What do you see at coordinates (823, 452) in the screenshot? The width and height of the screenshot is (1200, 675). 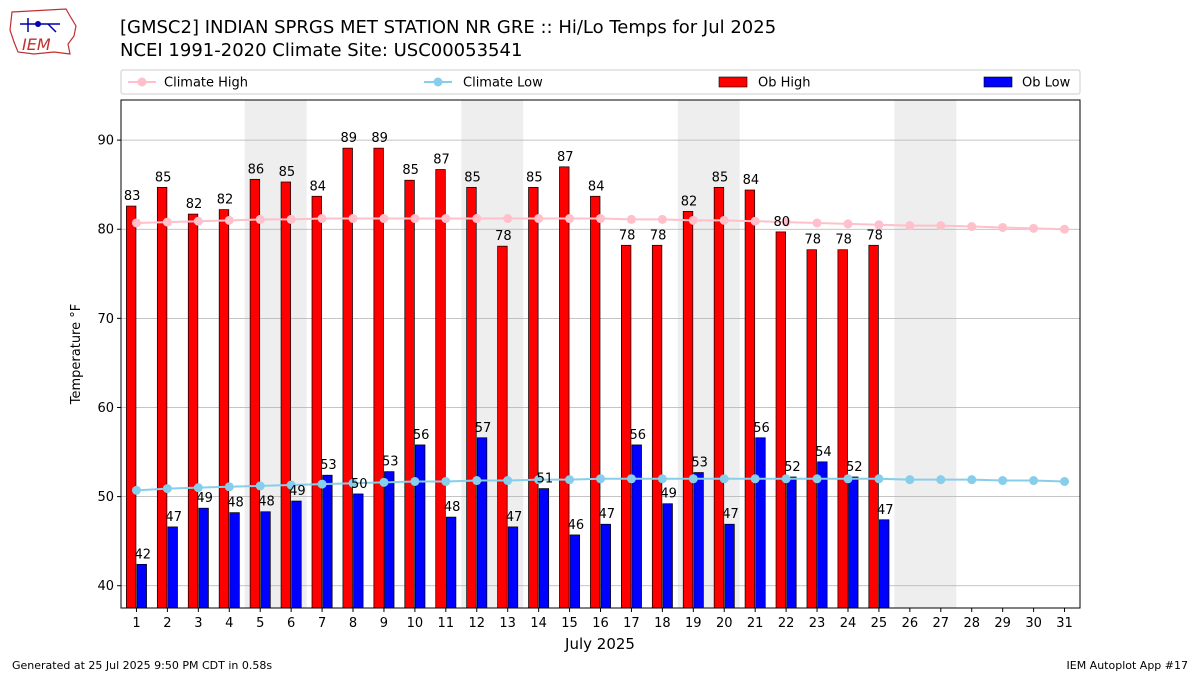 I see `ob-low-label-23: 54` at bounding box center [823, 452].